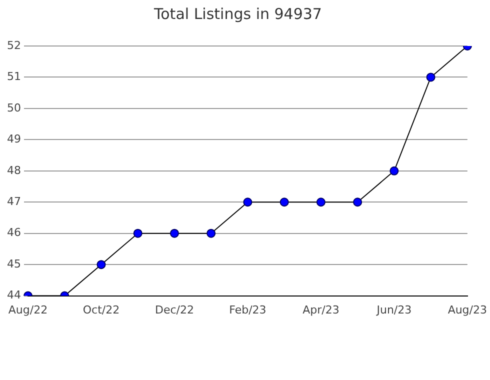  I want to click on y-tick-label: 51, so click(13, 77).